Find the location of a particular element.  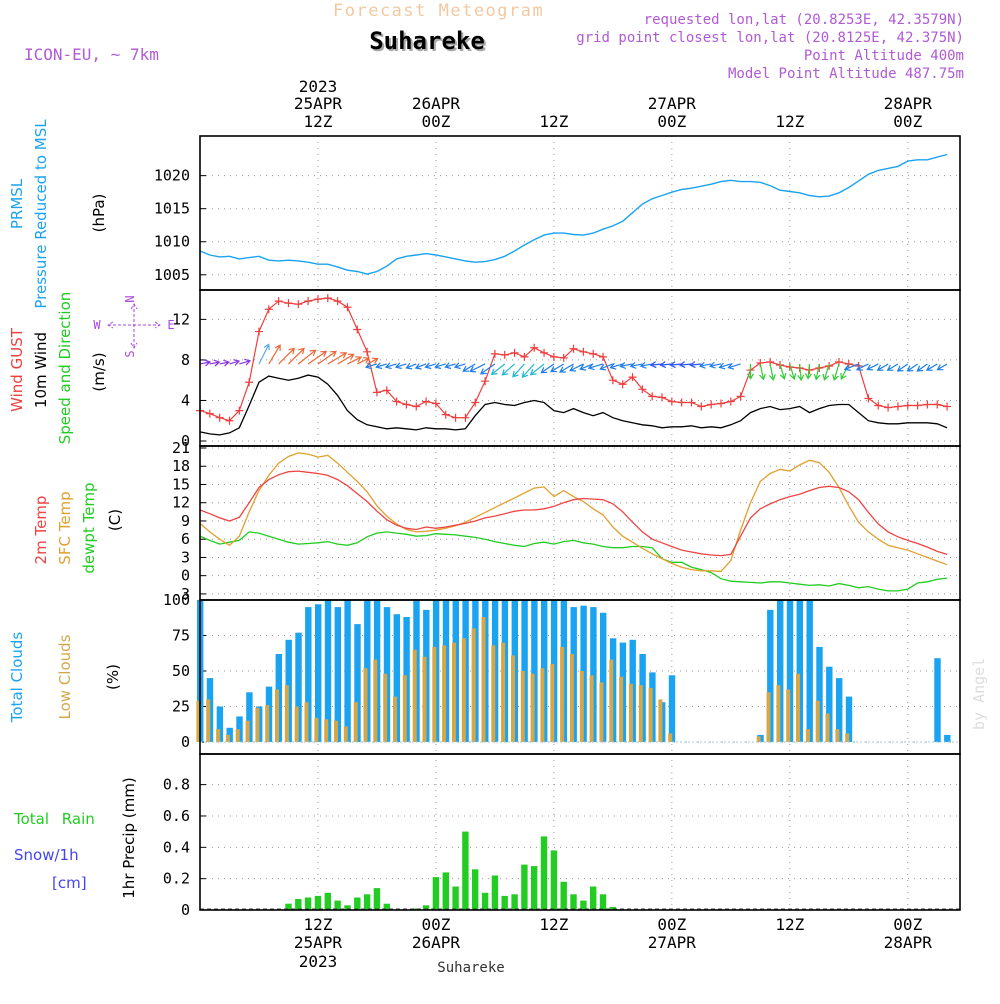

y-tick-label: 0.6 is located at coordinates (176, 816).